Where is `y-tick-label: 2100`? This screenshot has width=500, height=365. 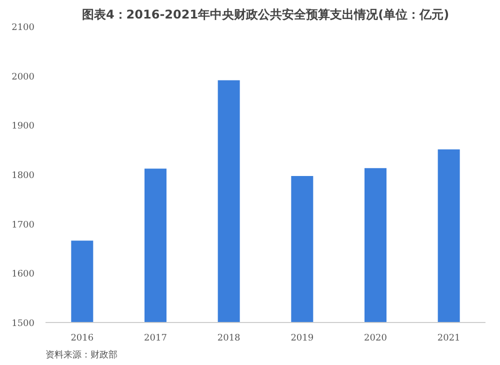
y-tick-label: 2100 is located at coordinates (23, 28).